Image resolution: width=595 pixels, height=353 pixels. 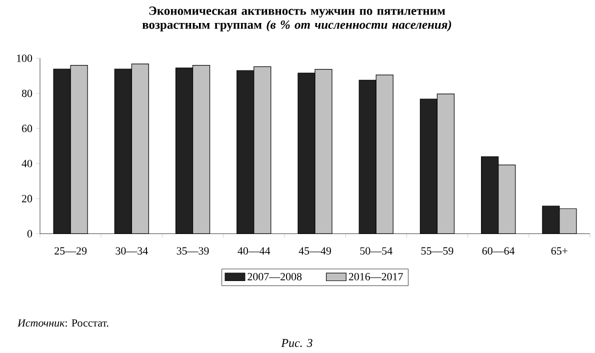 What do you see at coordinates (132, 251) in the screenshot?
I see `x-tick-label: 30—34` at bounding box center [132, 251].